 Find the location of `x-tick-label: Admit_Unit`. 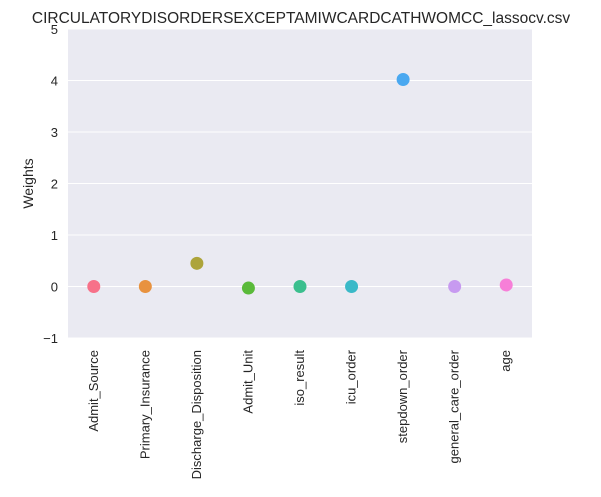

x-tick-label: Admit_Unit is located at coordinates (247, 382).